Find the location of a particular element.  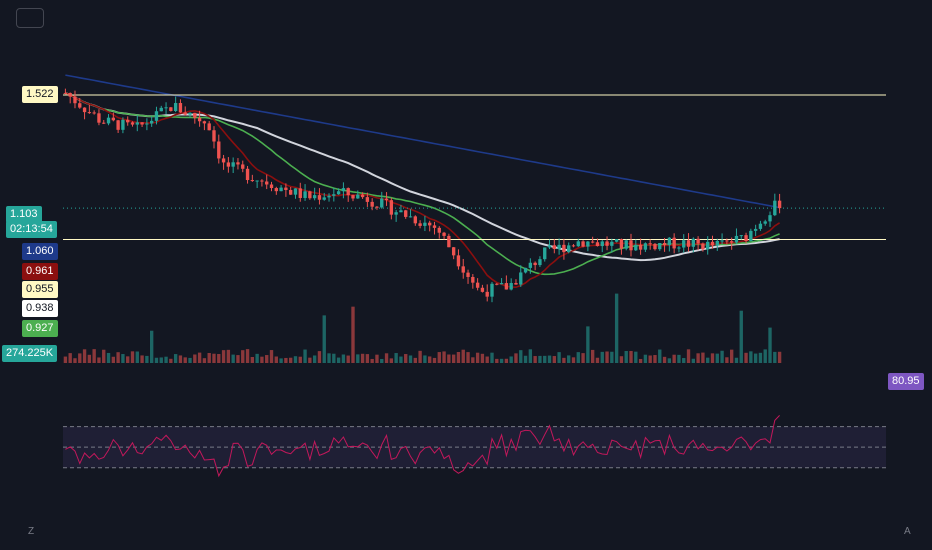

ma-green-label: 0.927 is located at coordinates (40, 328).